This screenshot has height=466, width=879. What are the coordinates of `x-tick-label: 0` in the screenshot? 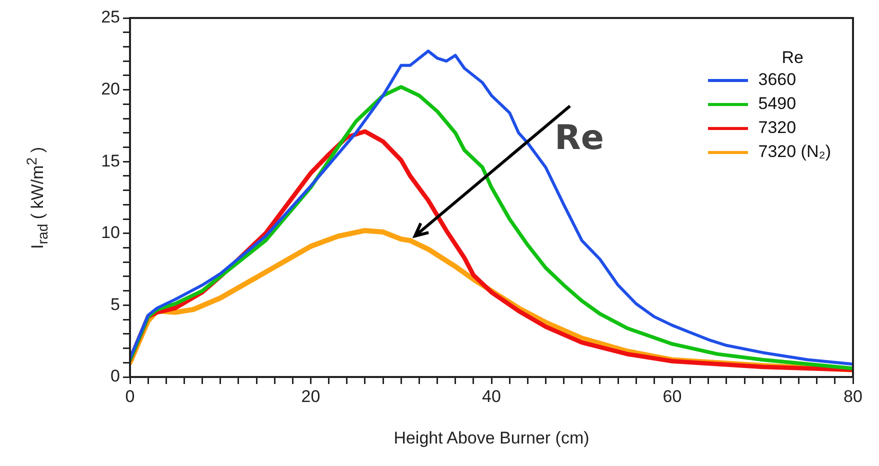 It's located at (130, 396).